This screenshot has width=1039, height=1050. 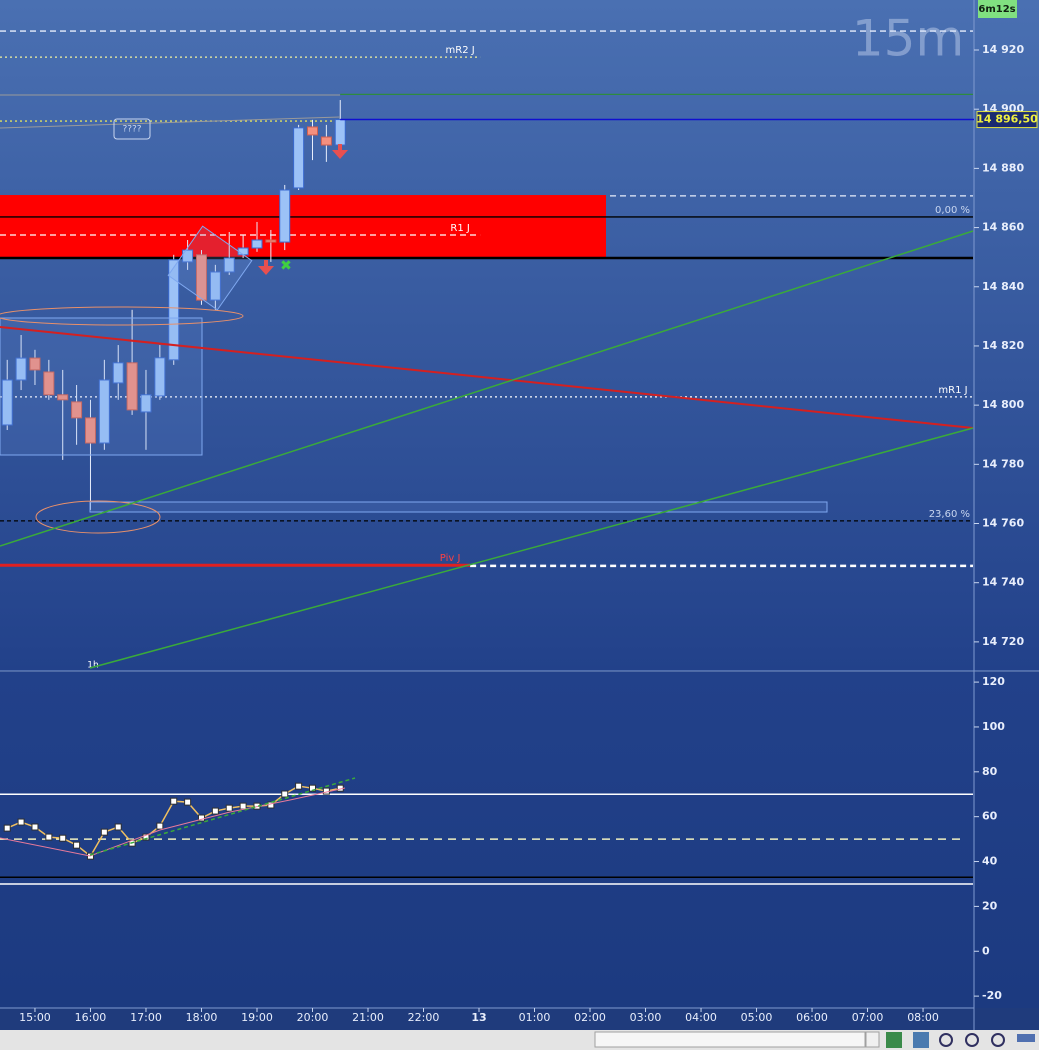 I want to click on signal-cross: ✖, so click(x=286, y=266).